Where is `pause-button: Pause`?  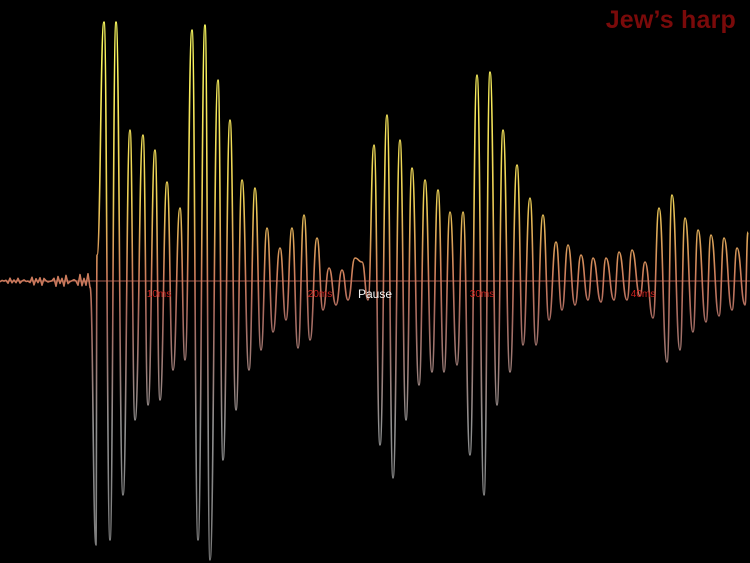 pause-button: Pause is located at coordinates (375, 294).